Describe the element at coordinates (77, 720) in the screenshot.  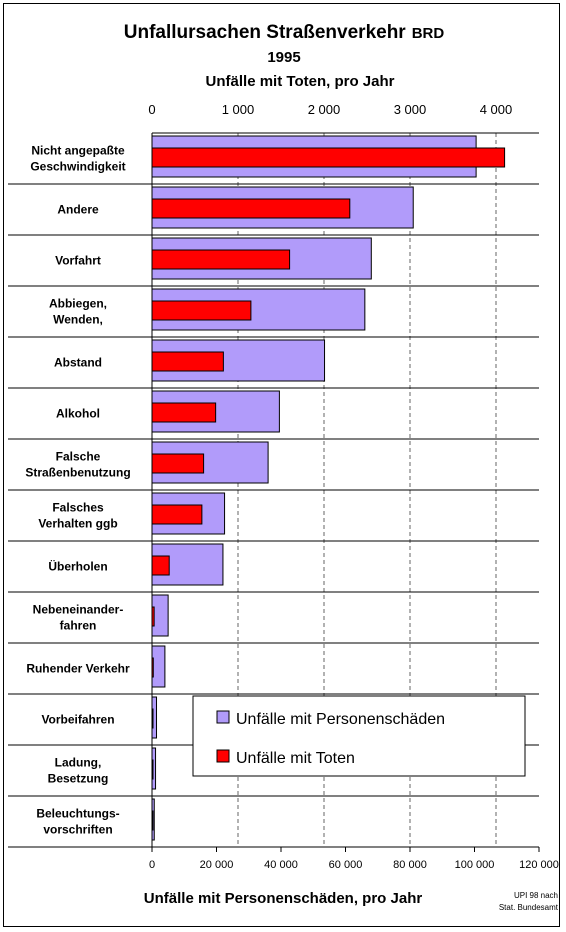
I see `category-label: Vorbeifahren` at that location.